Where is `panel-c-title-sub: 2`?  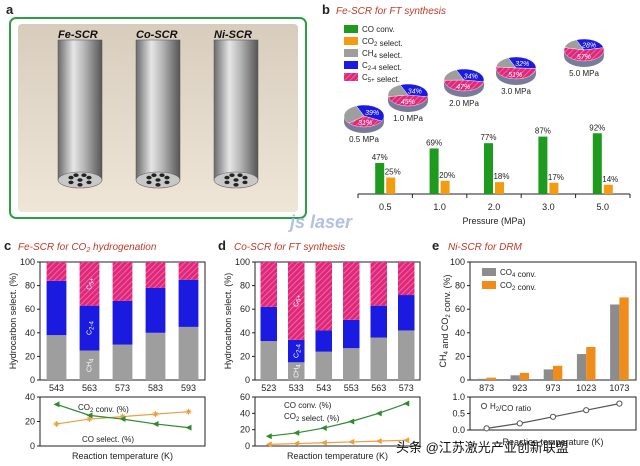
panel-c-title-sub: 2 is located at coordinates (87, 250).